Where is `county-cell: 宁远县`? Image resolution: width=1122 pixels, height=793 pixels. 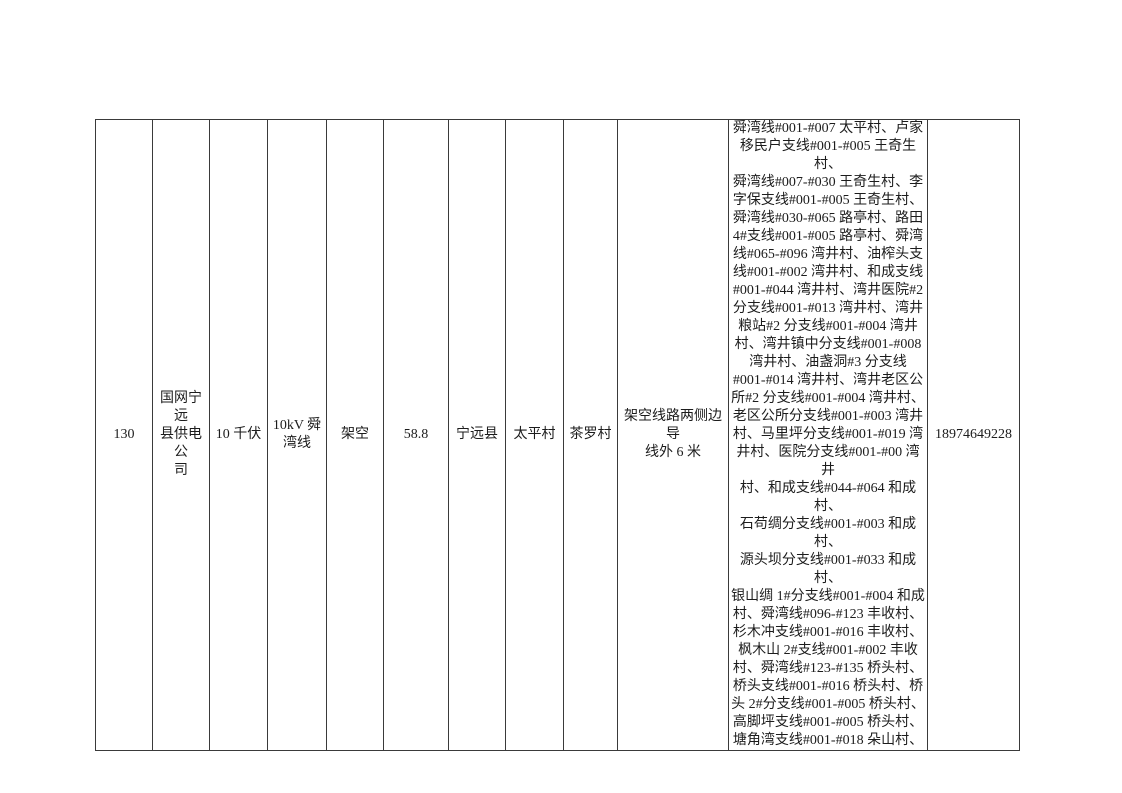 county-cell: 宁远县 is located at coordinates (477, 435).